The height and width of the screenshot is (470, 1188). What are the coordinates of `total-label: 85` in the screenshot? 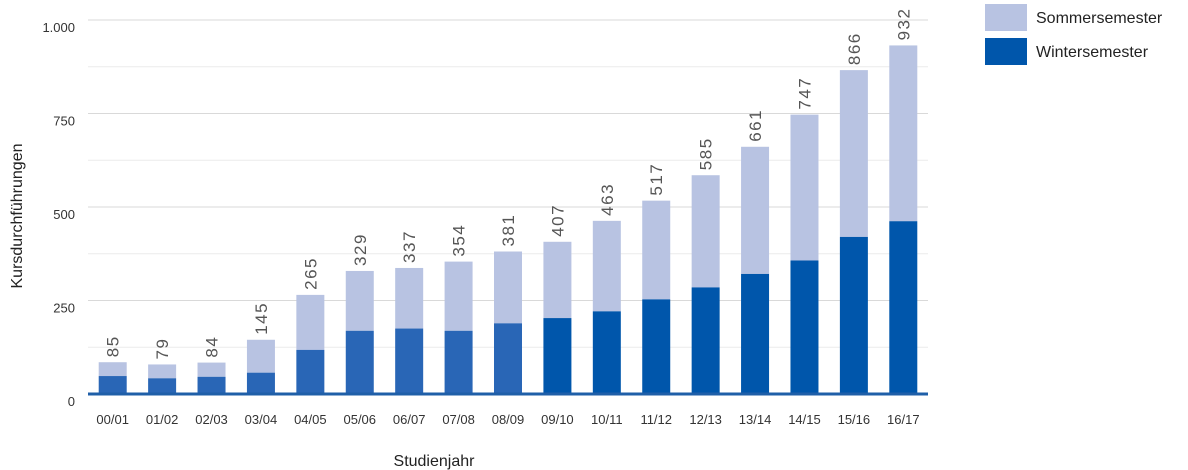 It's located at (113, 346).